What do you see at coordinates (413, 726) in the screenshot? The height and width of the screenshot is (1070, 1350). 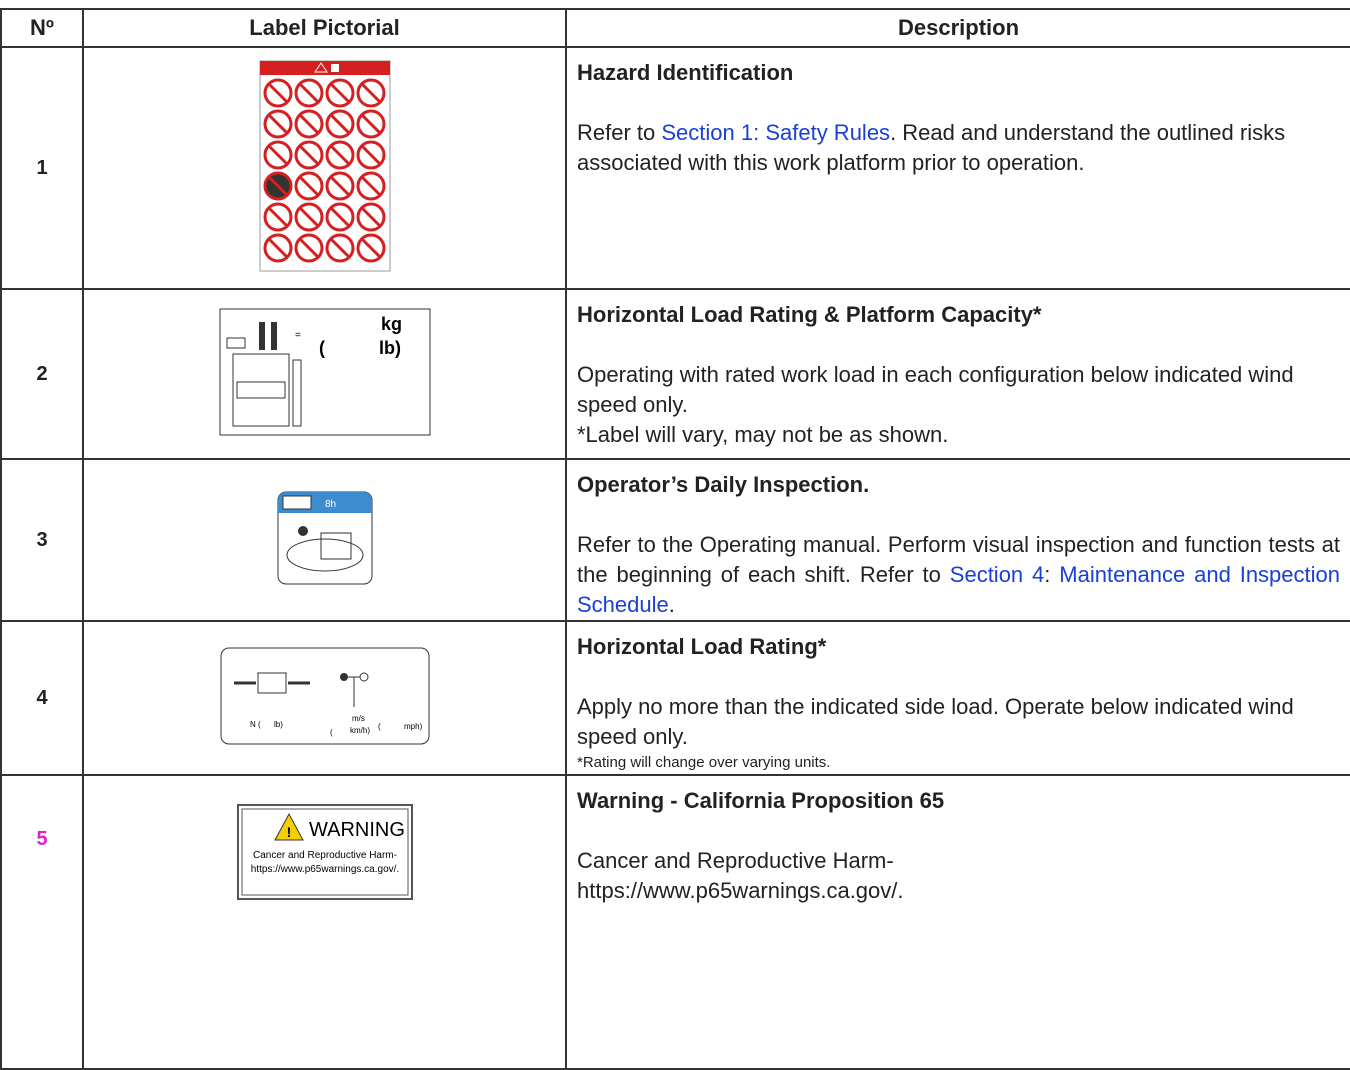 I see `label-text: mph)` at bounding box center [413, 726].